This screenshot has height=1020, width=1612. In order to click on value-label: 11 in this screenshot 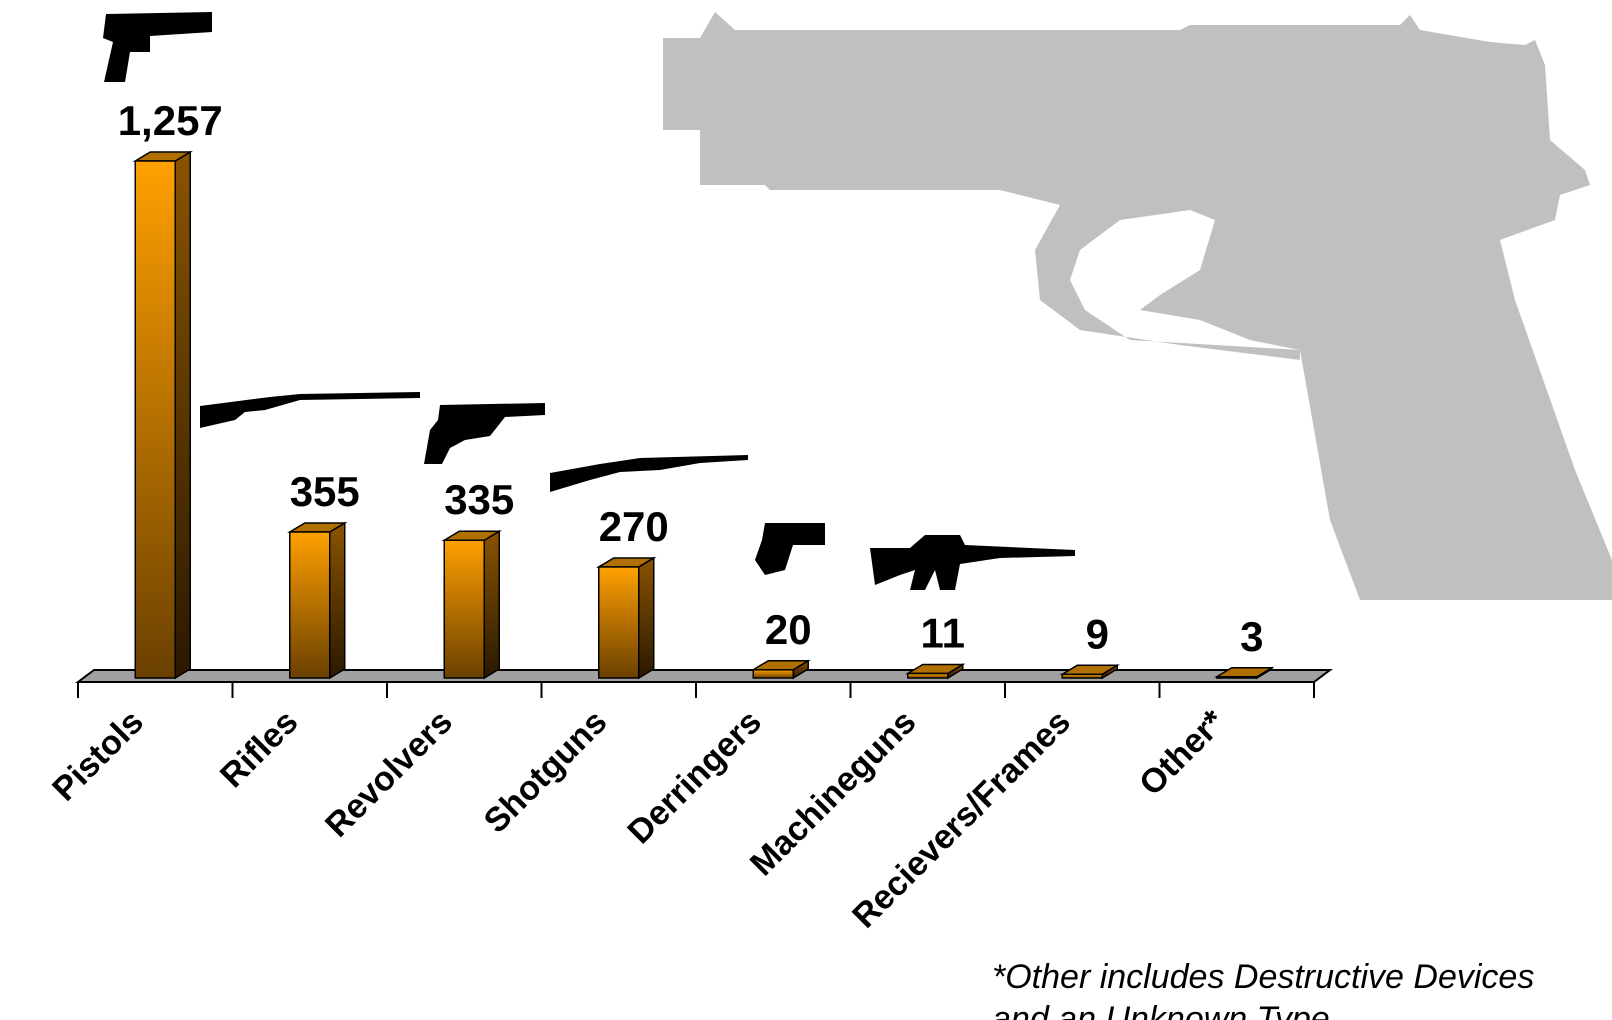, I will do `click(943, 632)`.